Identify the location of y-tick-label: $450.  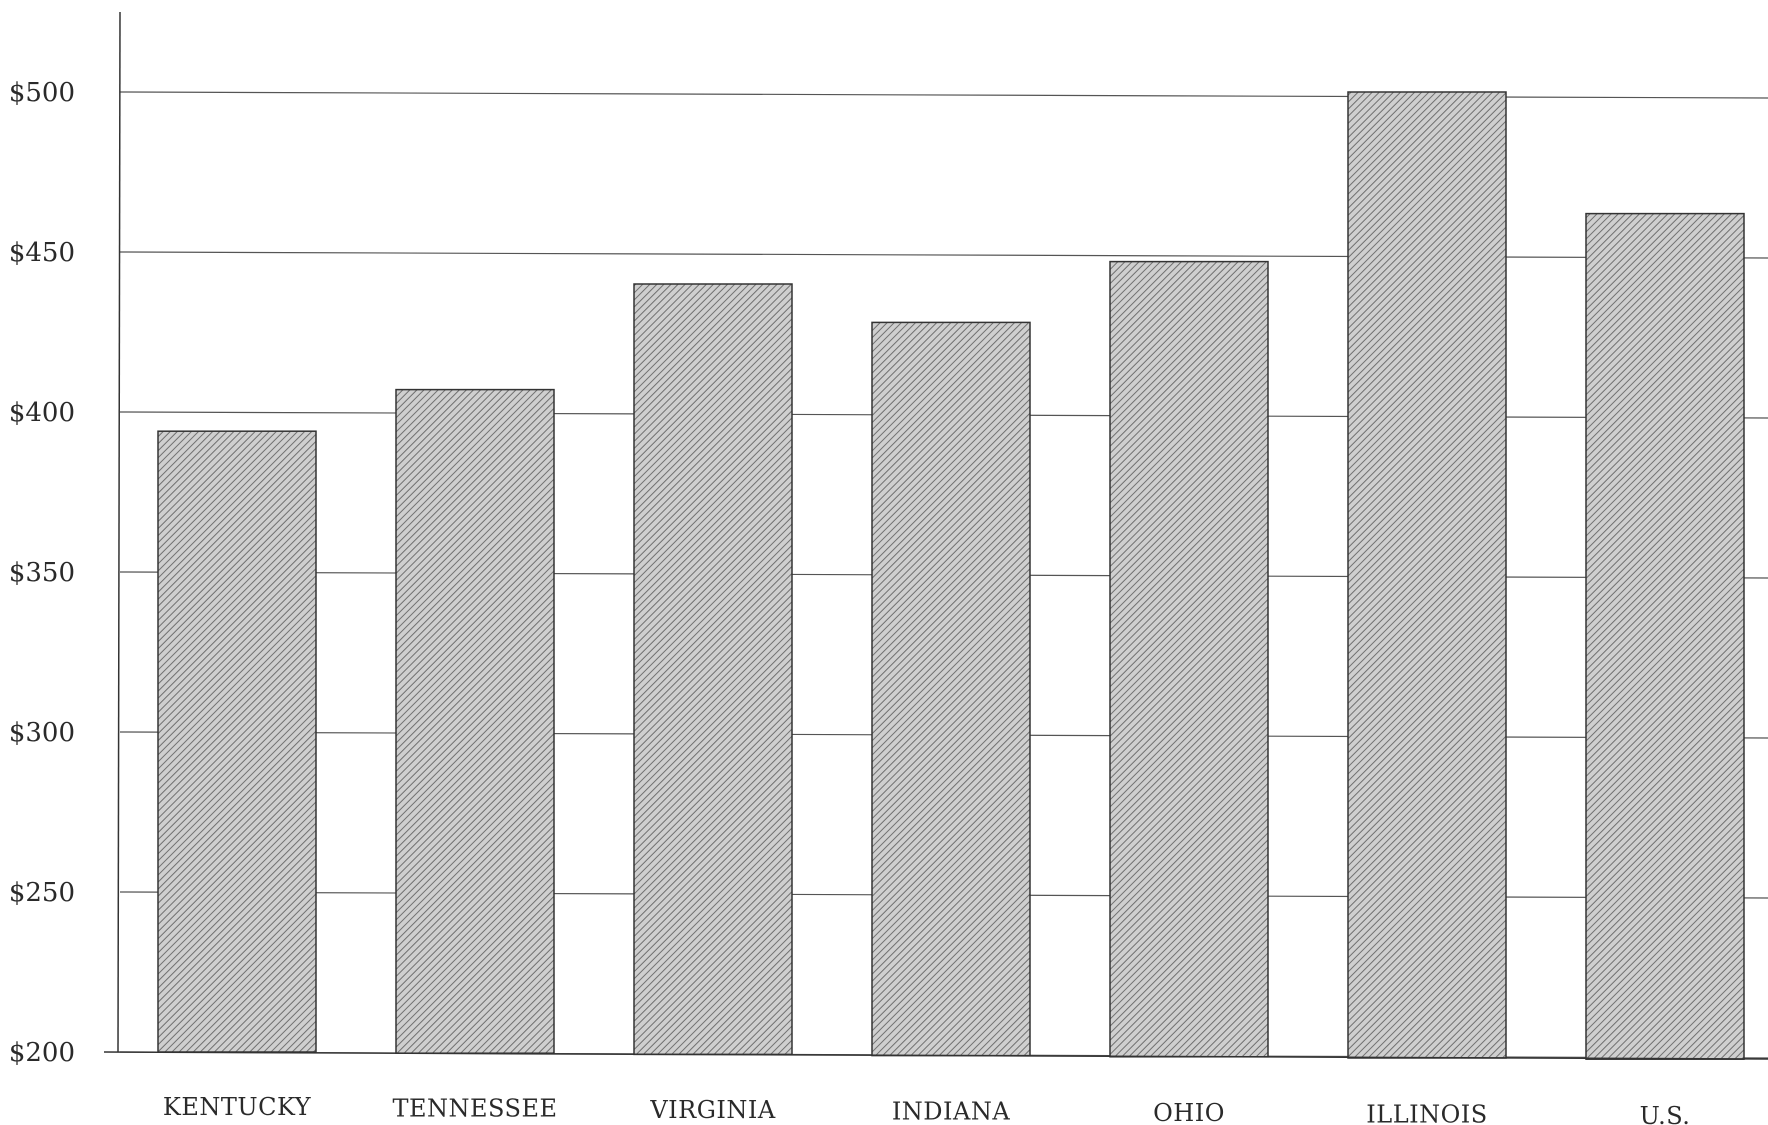
(42, 253).